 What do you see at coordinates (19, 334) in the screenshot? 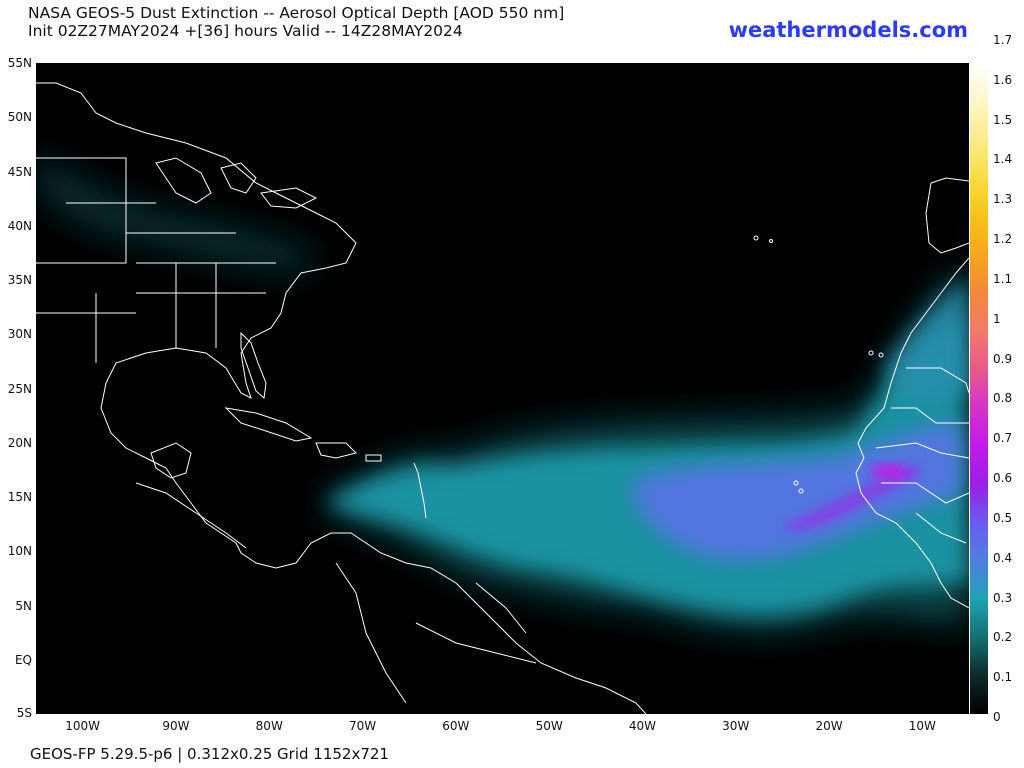
I see `lat-tick-label: 30N` at bounding box center [19, 334].